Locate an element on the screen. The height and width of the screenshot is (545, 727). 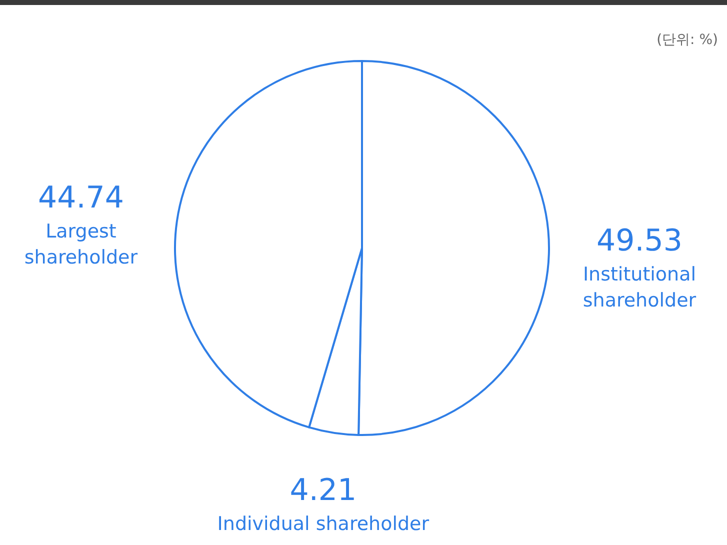
data-label: 49.53 is located at coordinates (639, 241).